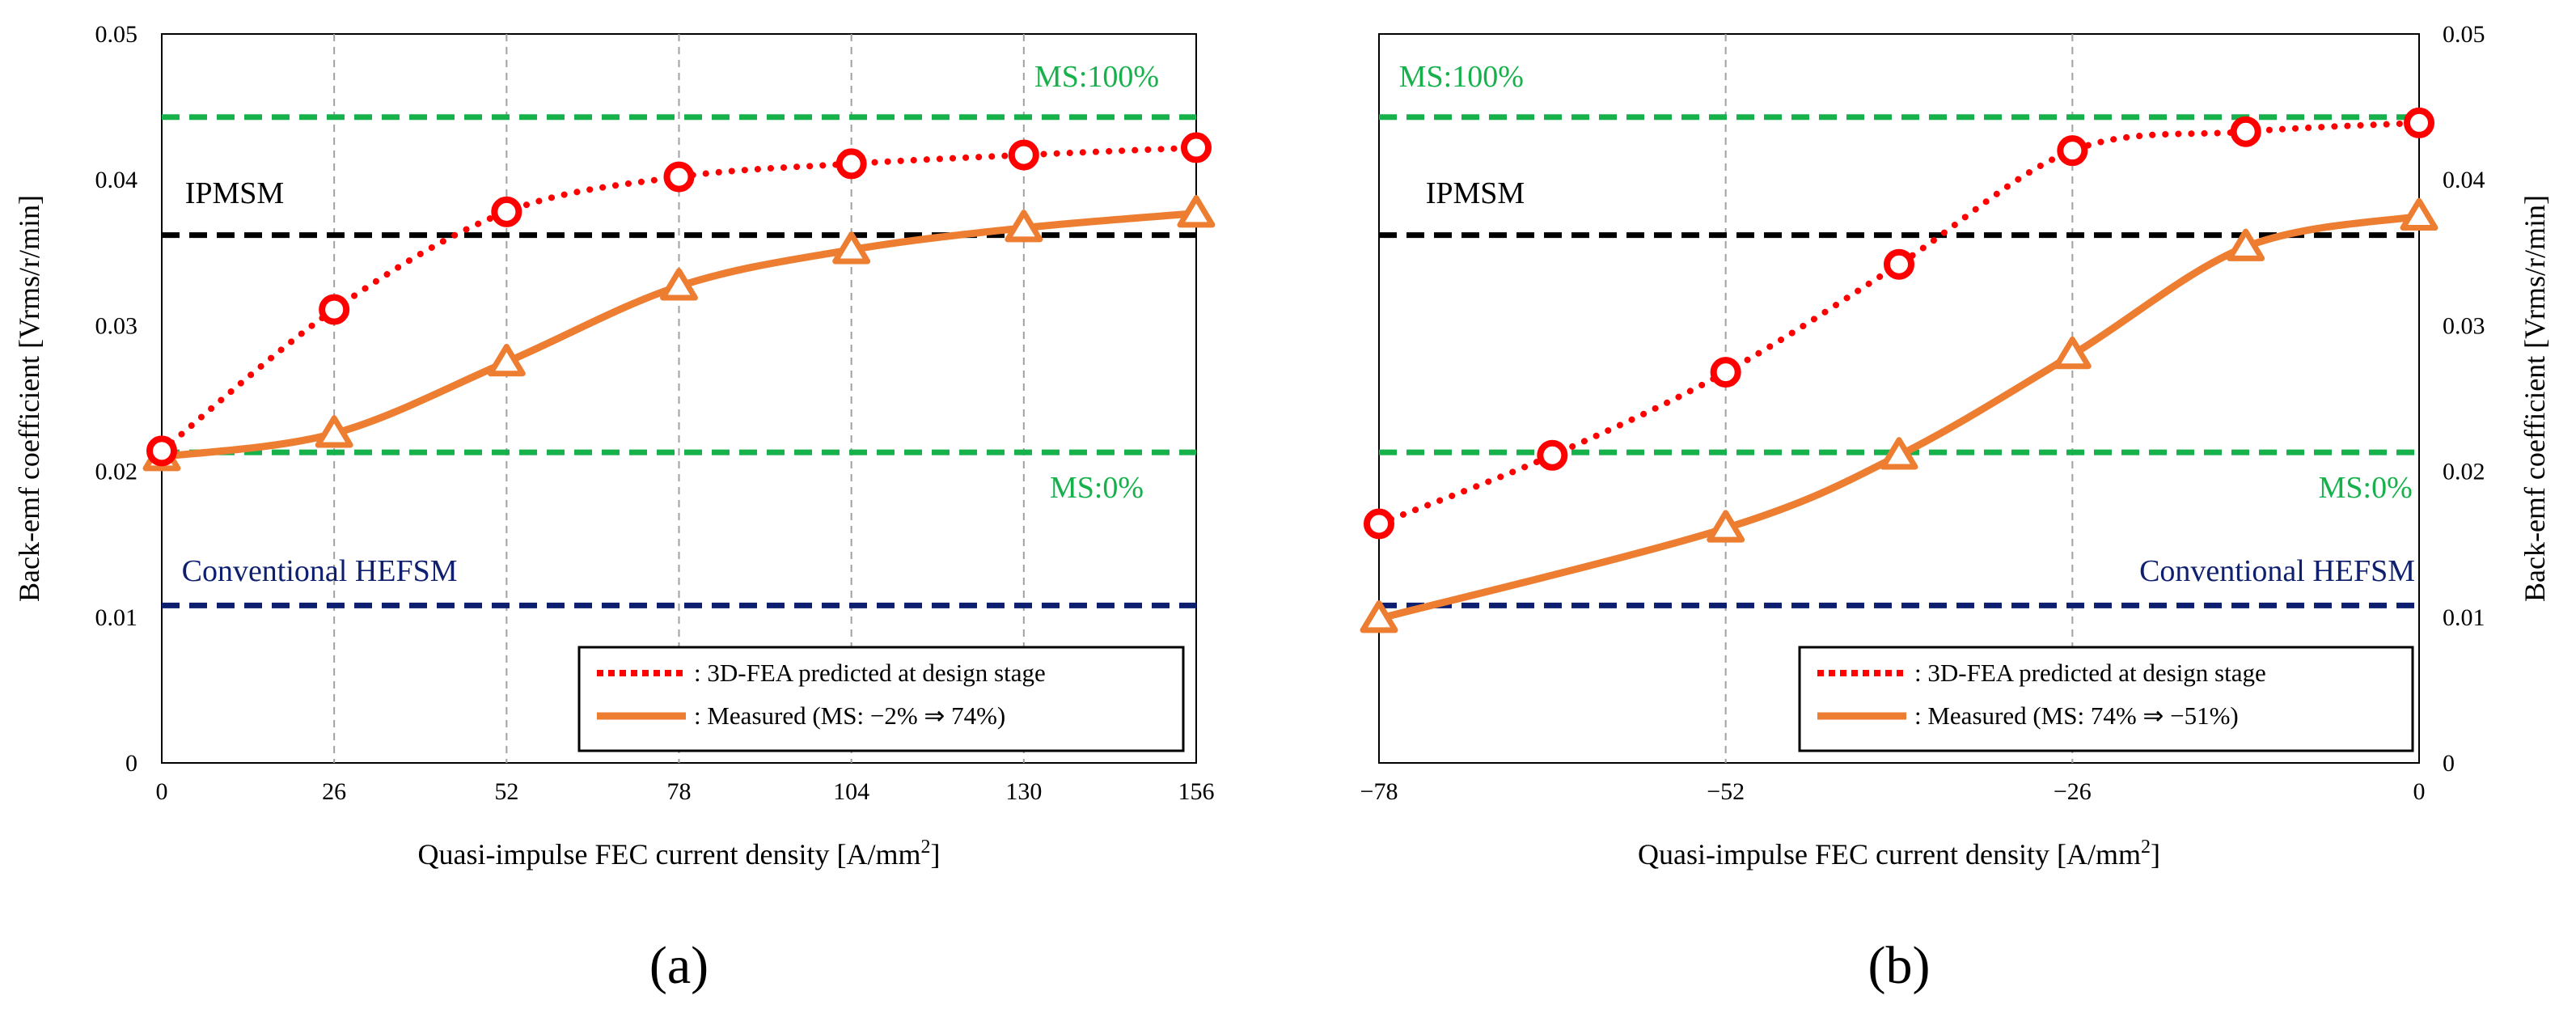 The height and width of the screenshot is (1021, 2576). Describe the element at coordinates (2073, 791) in the screenshot. I see `x-tick-label: −26` at that location.